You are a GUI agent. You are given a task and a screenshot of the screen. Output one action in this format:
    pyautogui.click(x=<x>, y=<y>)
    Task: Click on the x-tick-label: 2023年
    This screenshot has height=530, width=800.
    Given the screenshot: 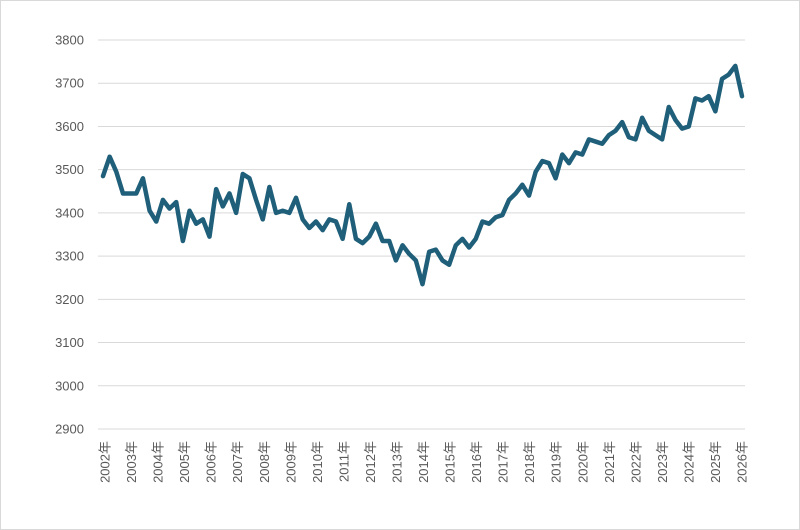 What is the action you would take?
    pyautogui.click(x=662, y=462)
    